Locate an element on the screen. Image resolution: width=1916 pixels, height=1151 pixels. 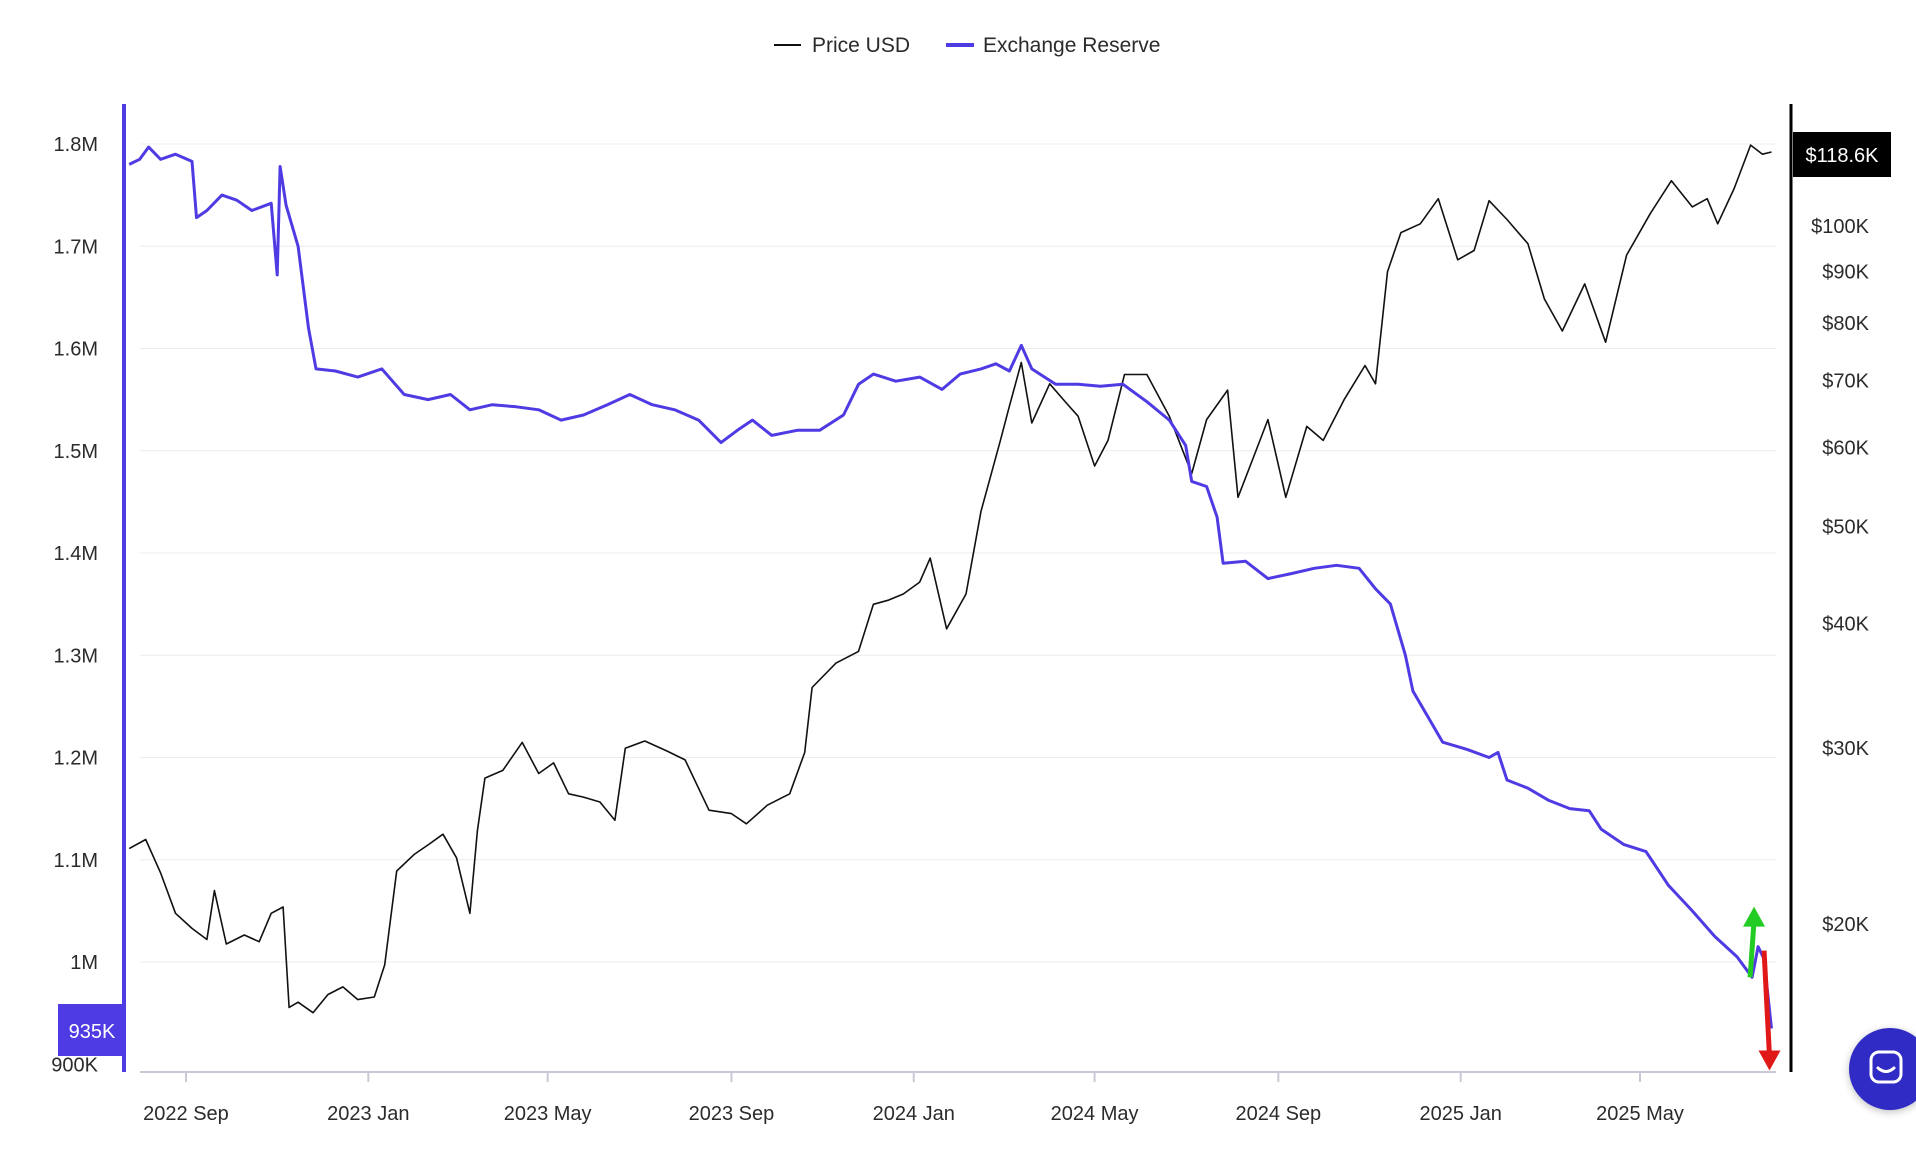
right-tick-label: $20K is located at coordinates (1845, 925).